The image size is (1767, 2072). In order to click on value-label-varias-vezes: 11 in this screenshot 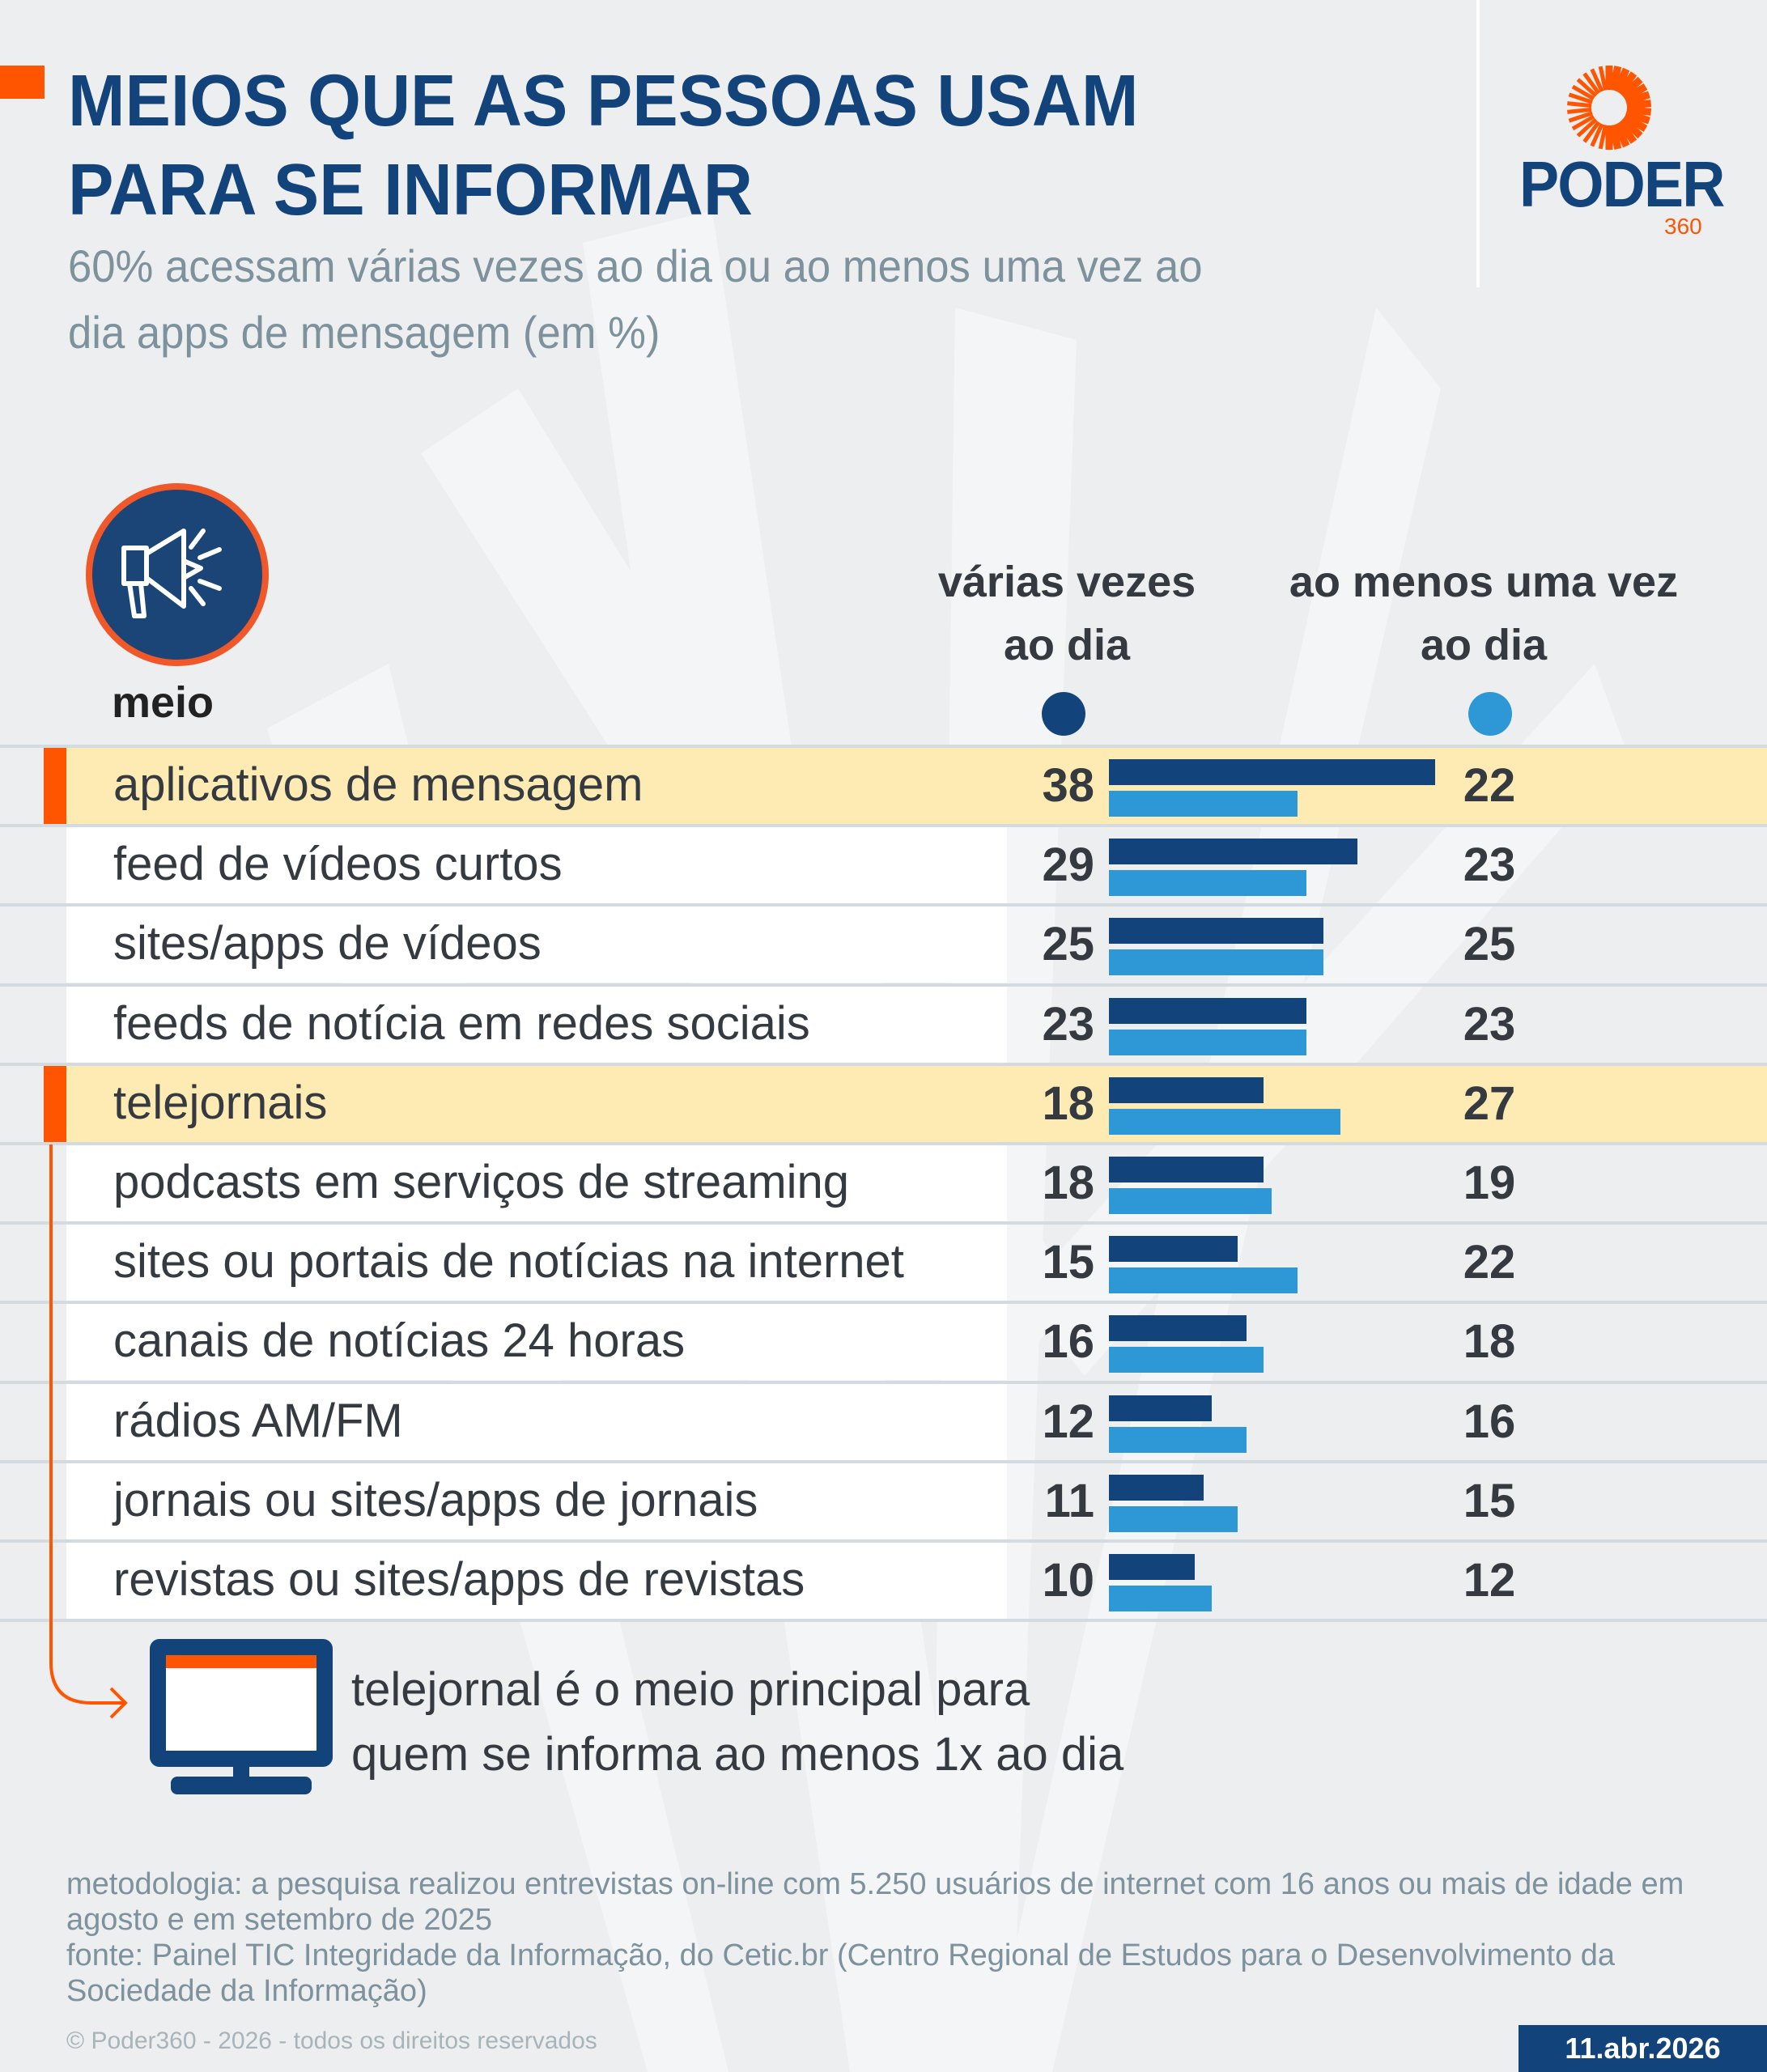, I will do `click(1069, 1500)`.